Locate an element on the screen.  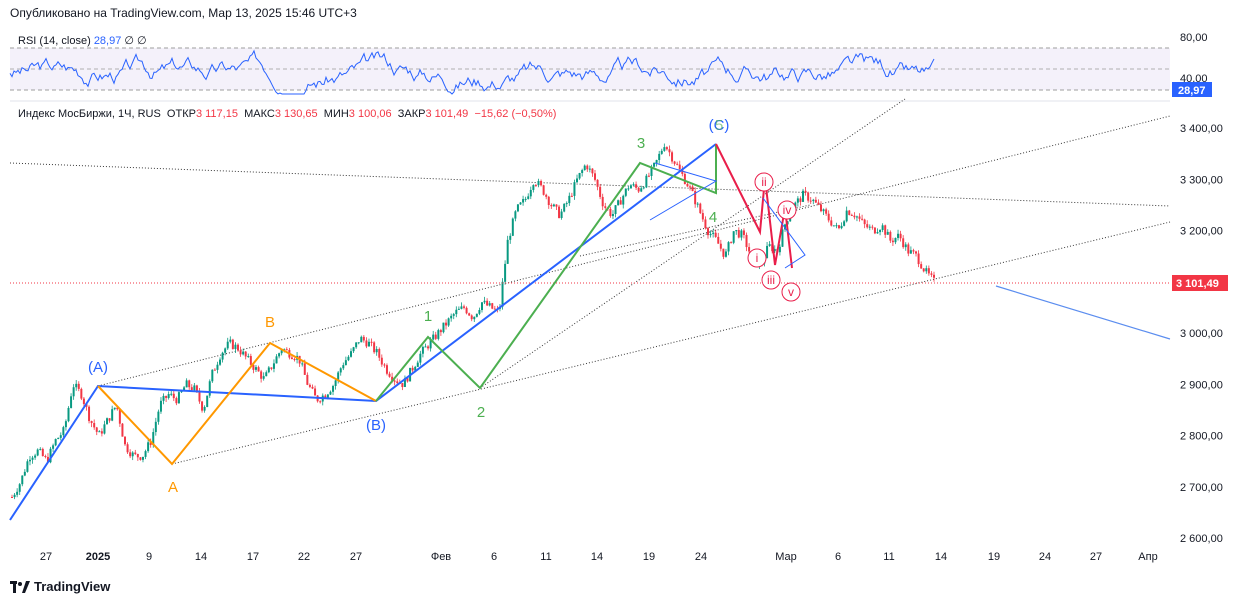
y-tick-label: 3 000,00 is located at coordinates (1201, 334).